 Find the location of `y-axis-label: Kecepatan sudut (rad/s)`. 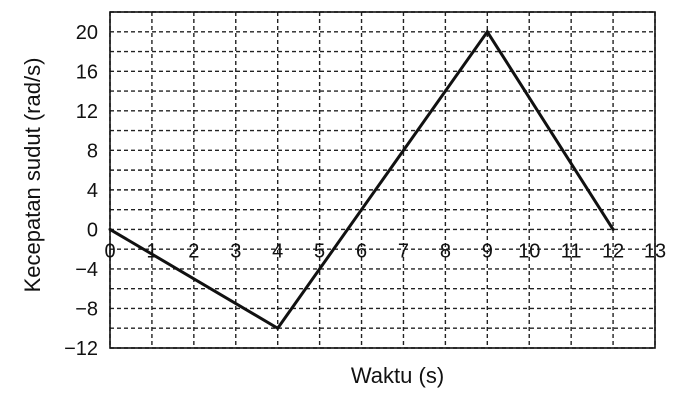

y-axis-label: Kecepatan sudut (rad/s) is located at coordinates (32, 175).